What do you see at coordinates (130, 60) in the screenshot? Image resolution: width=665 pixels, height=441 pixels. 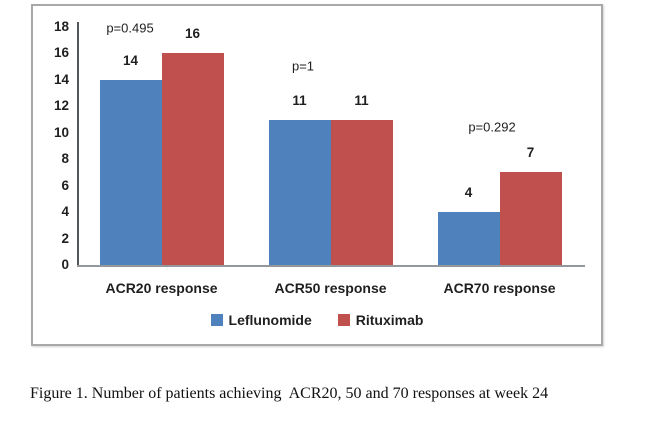 I see `bar-value-label: 14` at bounding box center [130, 60].